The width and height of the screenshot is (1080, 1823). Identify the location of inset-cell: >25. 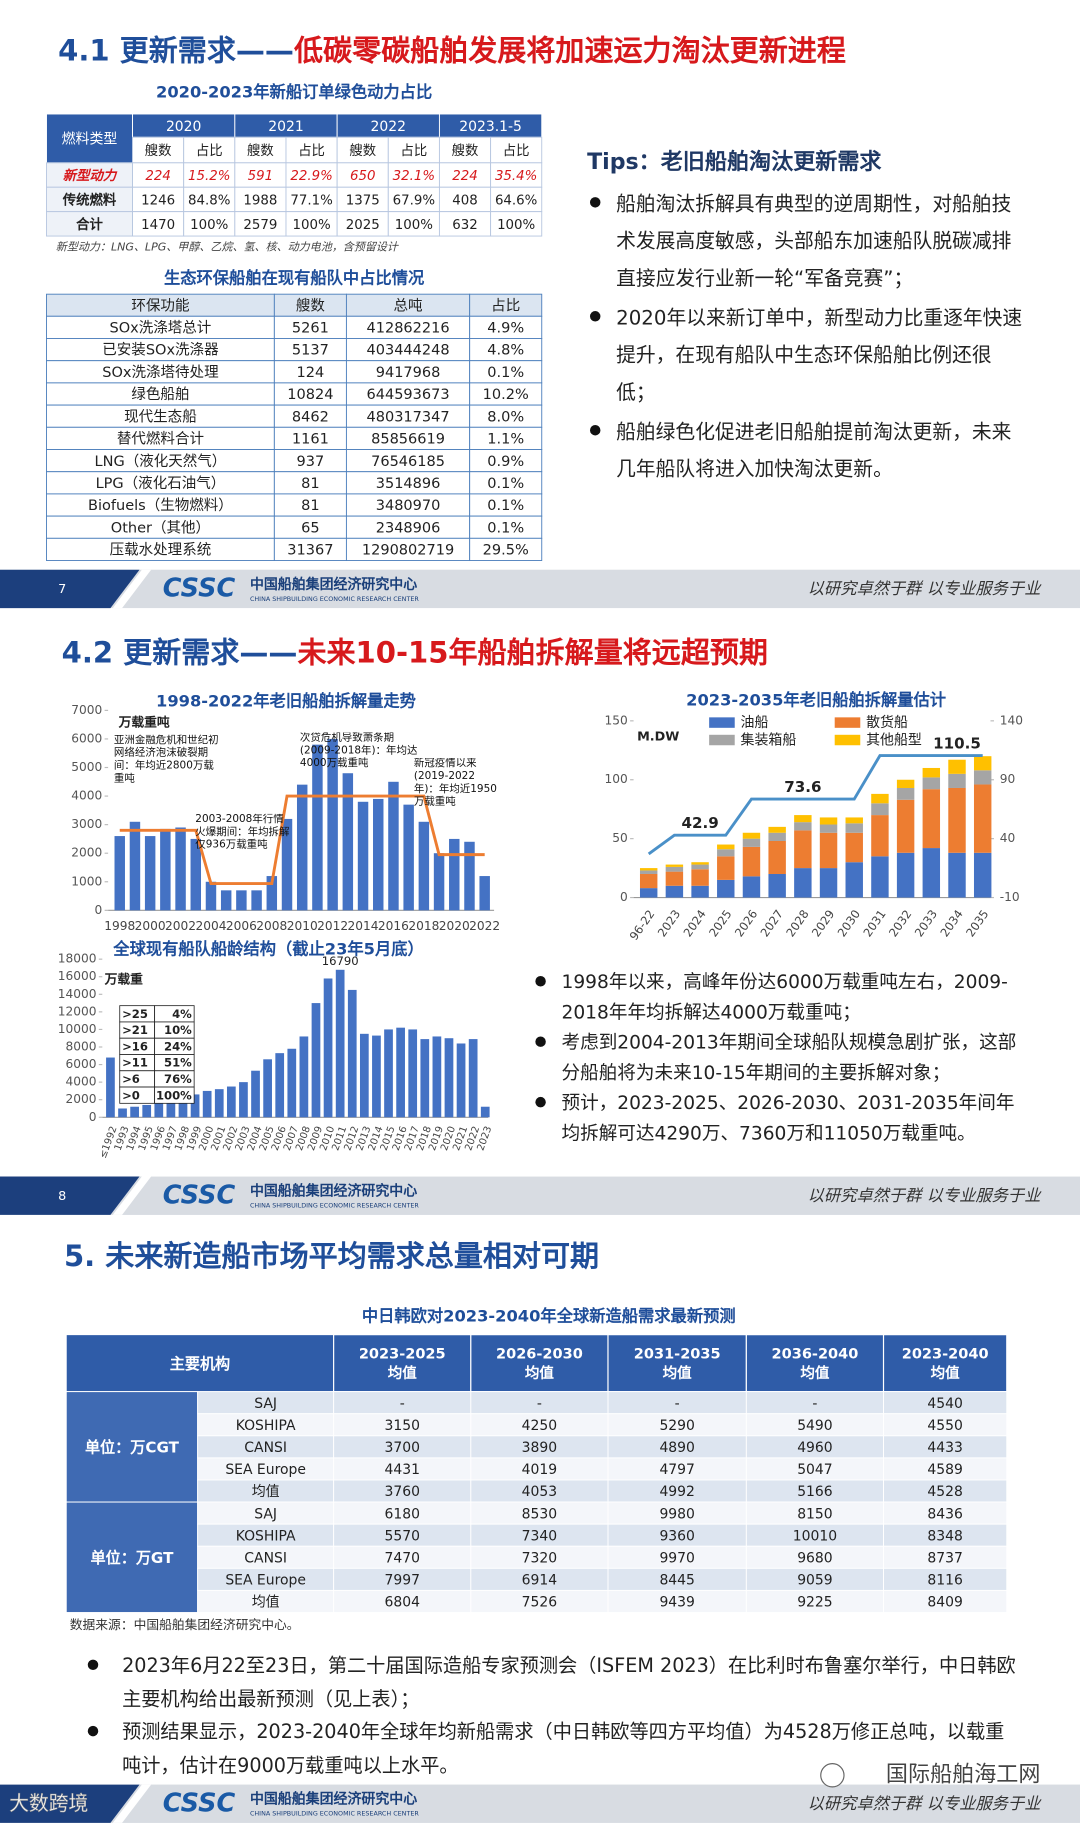
(135, 1014).